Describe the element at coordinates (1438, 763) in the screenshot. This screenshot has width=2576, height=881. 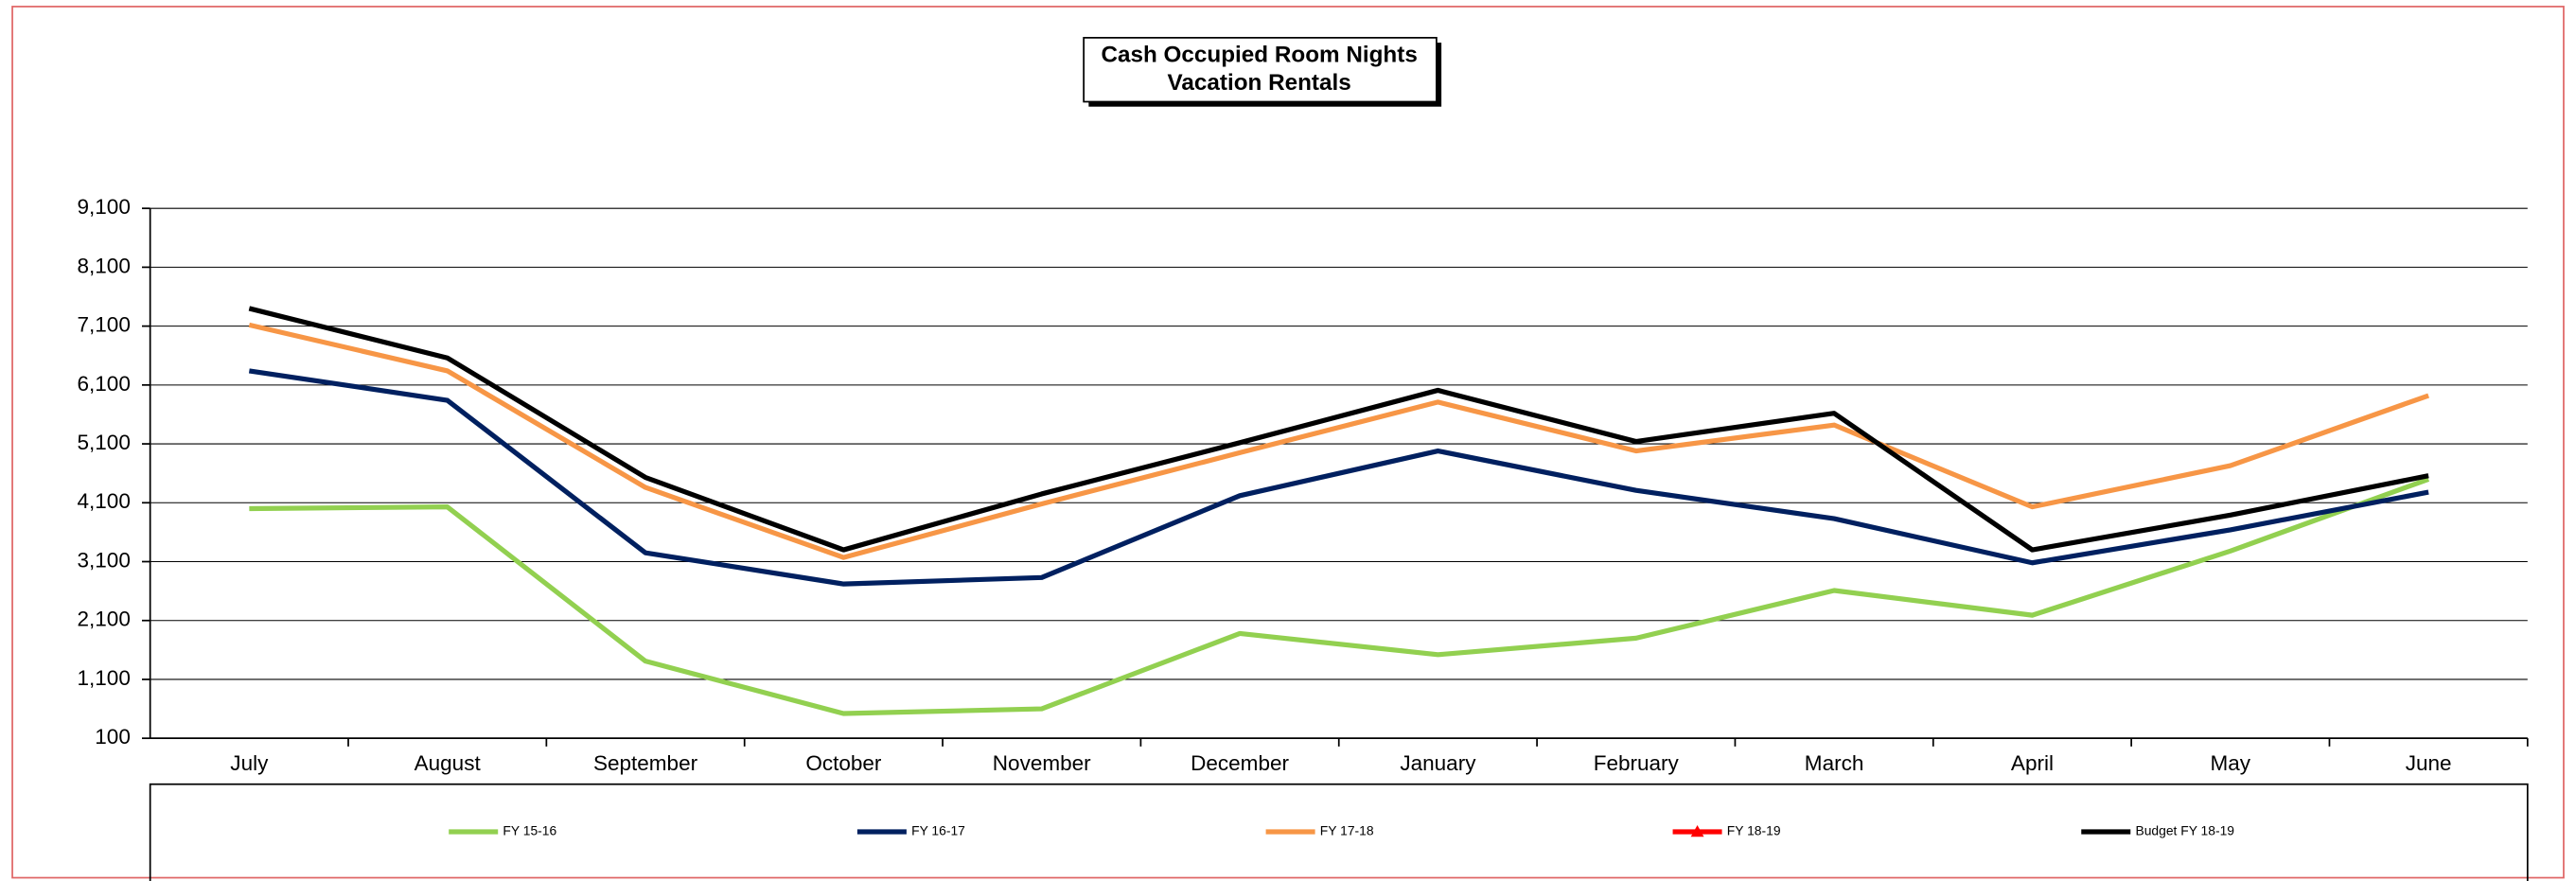
I see `x-tick-label: January` at that location.